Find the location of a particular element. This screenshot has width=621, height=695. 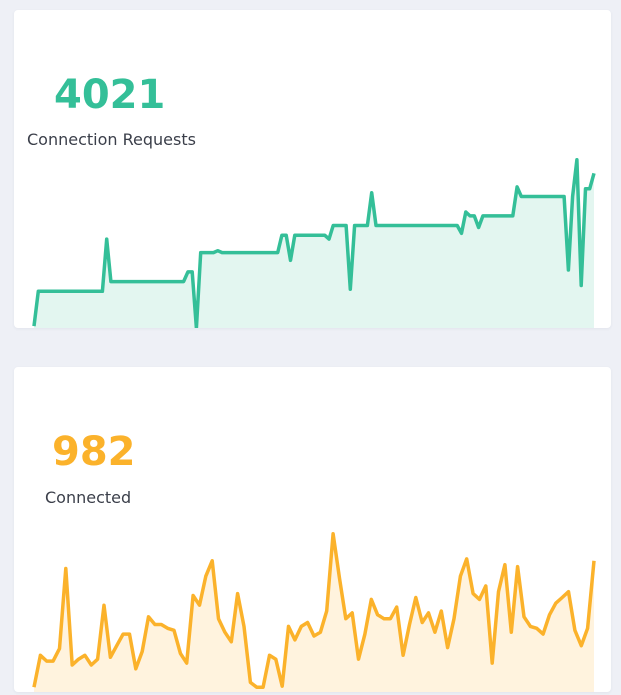

stat-label: Connected is located at coordinates (88, 497).